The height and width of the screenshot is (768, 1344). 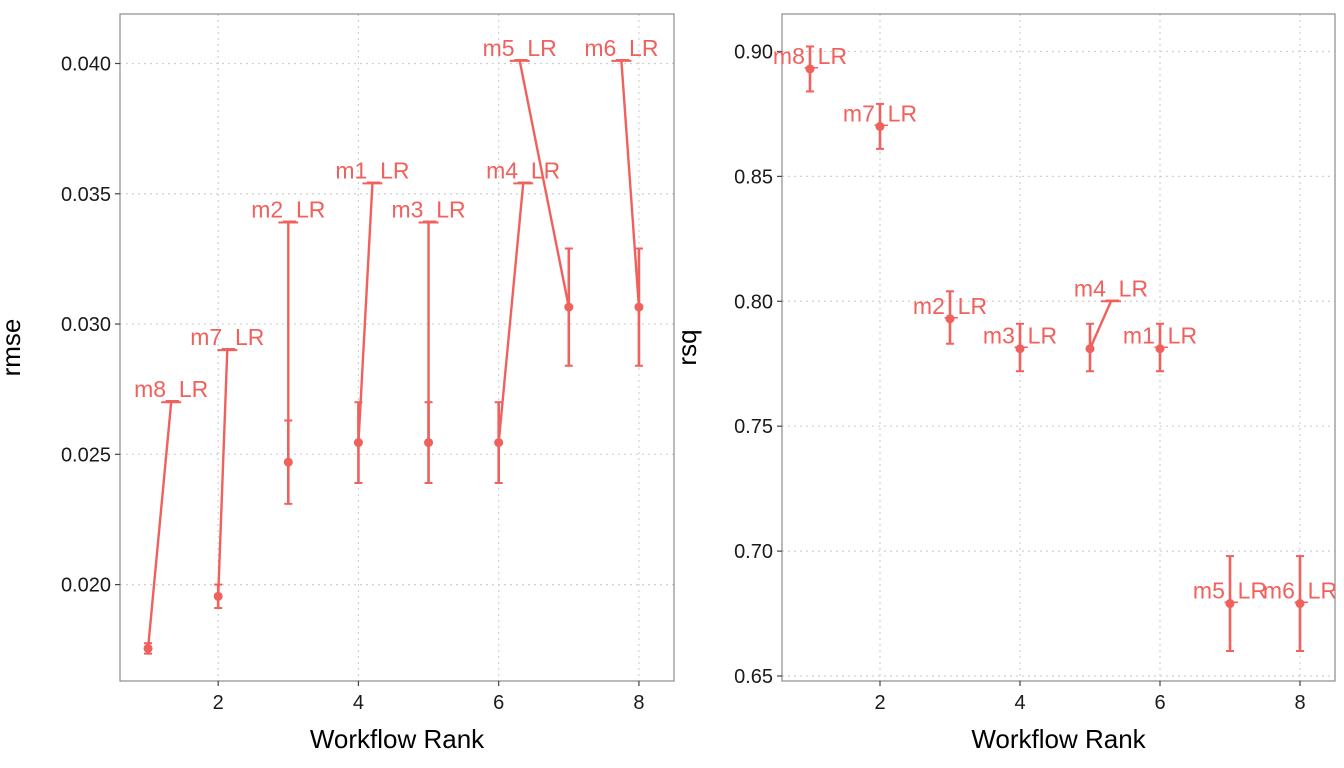 What do you see at coordinates (753, 677) in the screenshot?
I see `rsq-y-tick-label: 0.65` at bounding box center [753, 677].